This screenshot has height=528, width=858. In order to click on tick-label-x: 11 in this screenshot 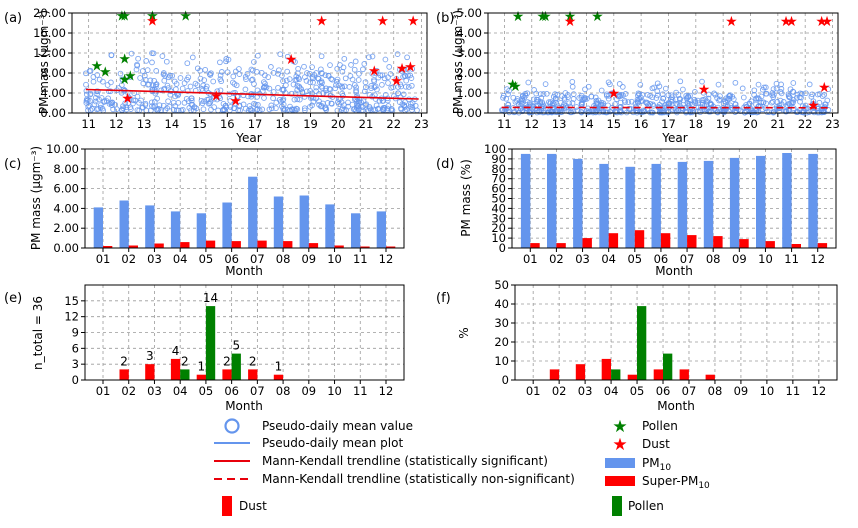, I will do `click(88, 124)`.